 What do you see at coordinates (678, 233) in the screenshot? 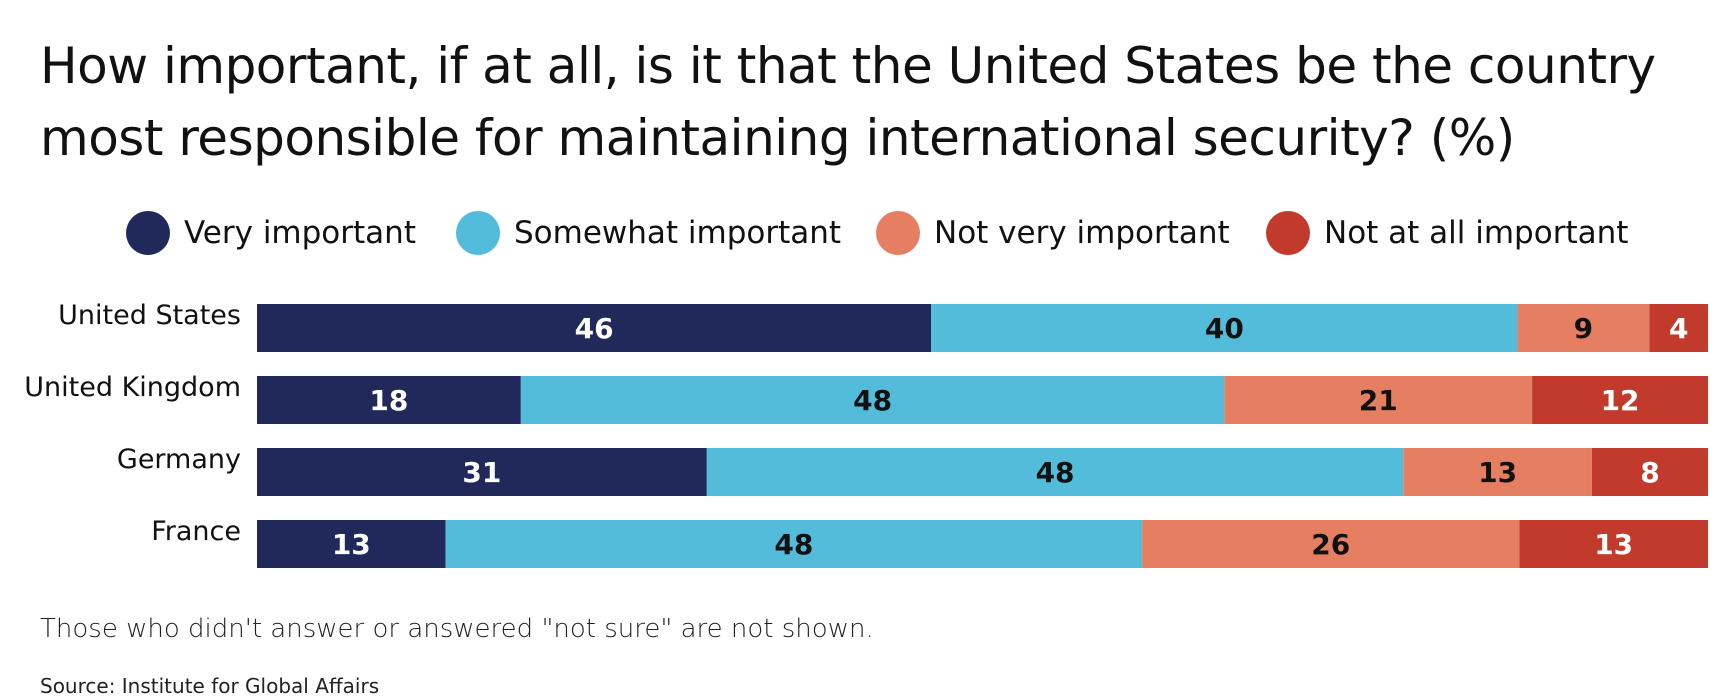
I see `legend-label-somewhat-important: Somewhat important` at bounding box center [678, 233].